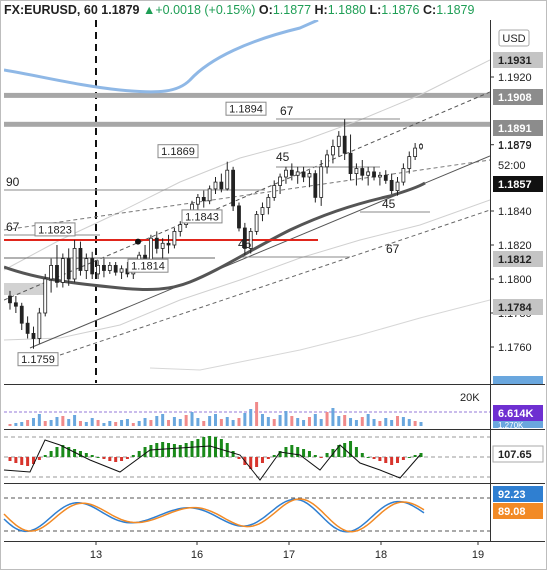 Image resolution: width=547 pixels, height=570 pixels. What do you see at coordinates (287, 551) in the screenshot?
I see `time-axis: 13 16 17 18 19` at bounding box center [287, 551].